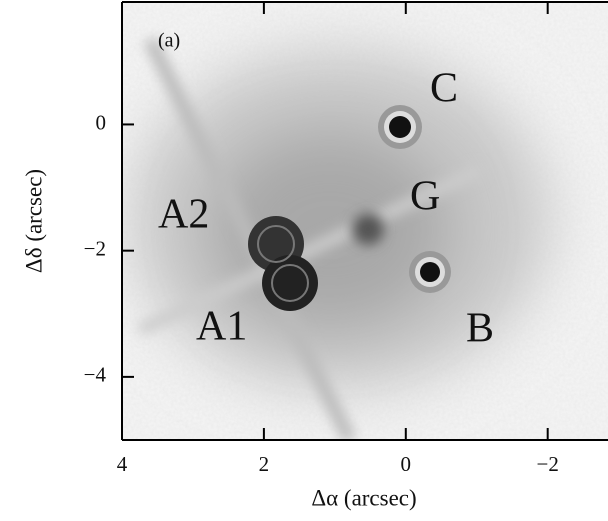  I want to click on panel-label: (a), so click(169, 41).